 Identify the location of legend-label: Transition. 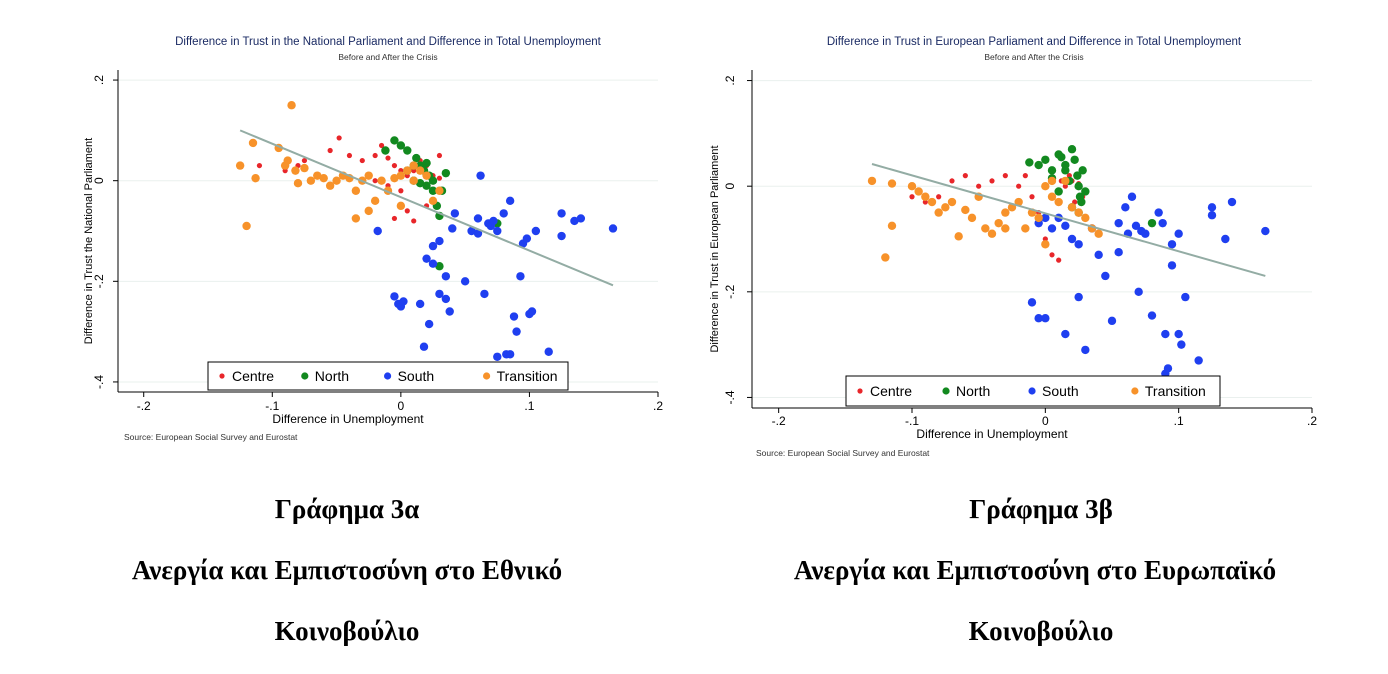
(527, 376).